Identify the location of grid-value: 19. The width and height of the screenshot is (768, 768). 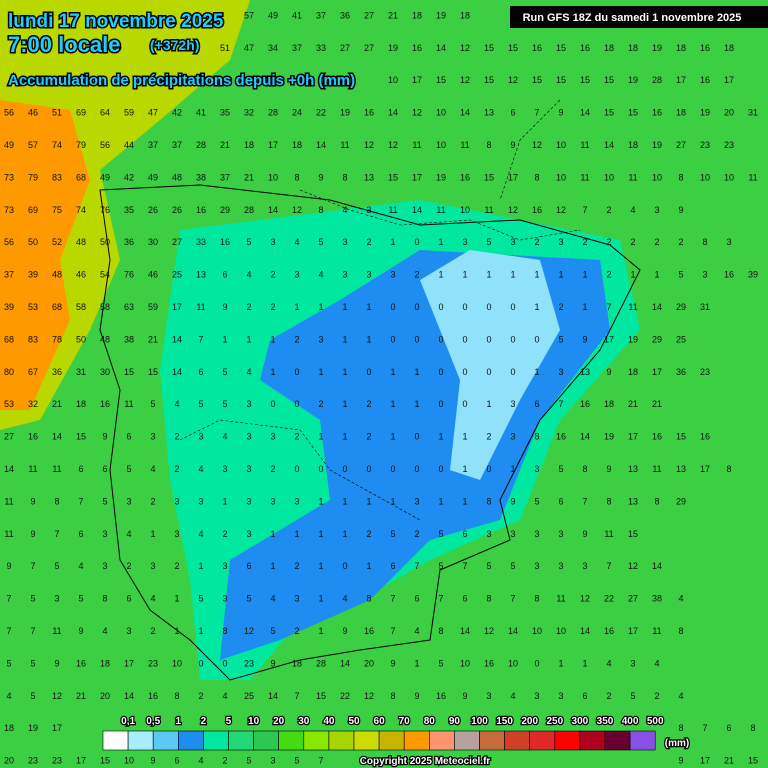
(33, 728).